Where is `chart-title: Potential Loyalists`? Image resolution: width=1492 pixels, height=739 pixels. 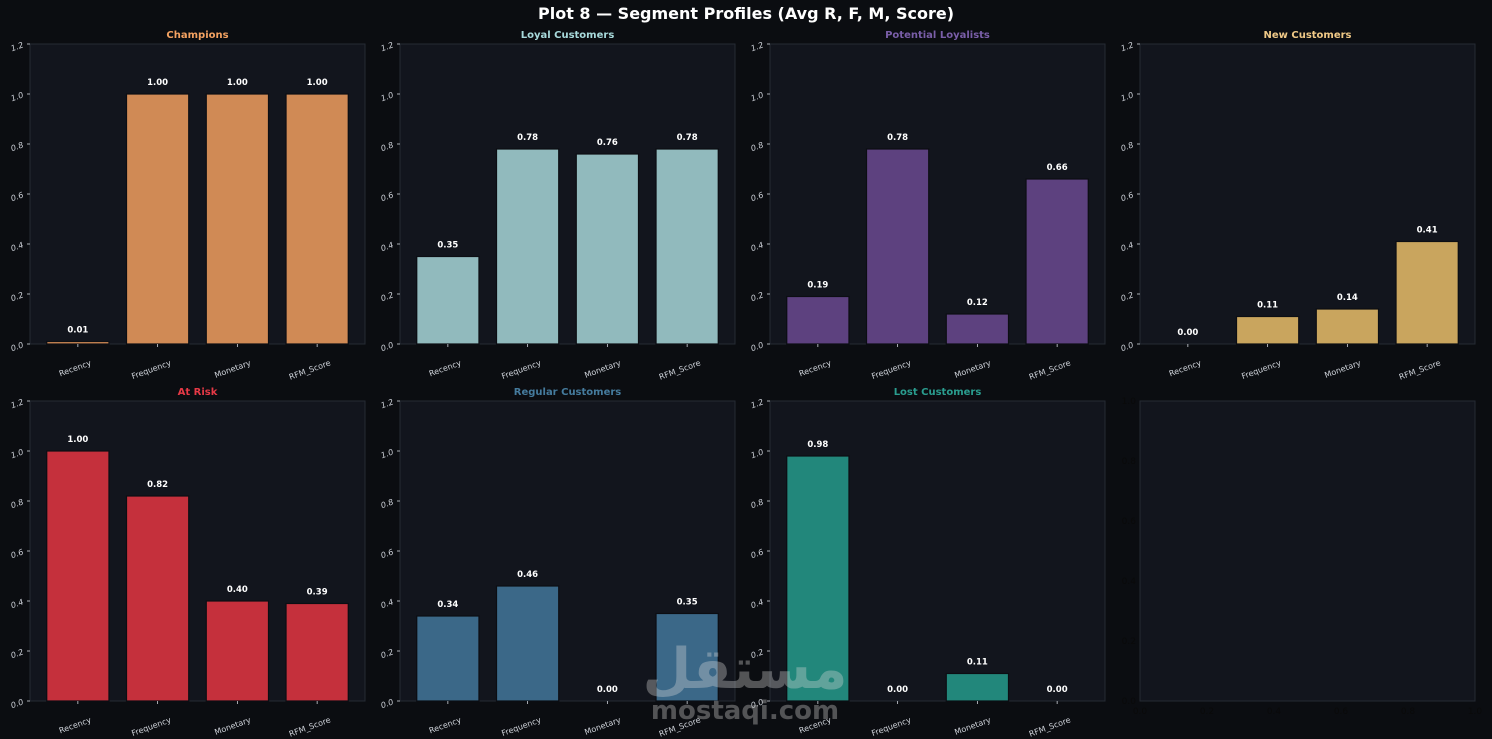 chart-title: Potential Loyalists is located at coordinates (937, 35).